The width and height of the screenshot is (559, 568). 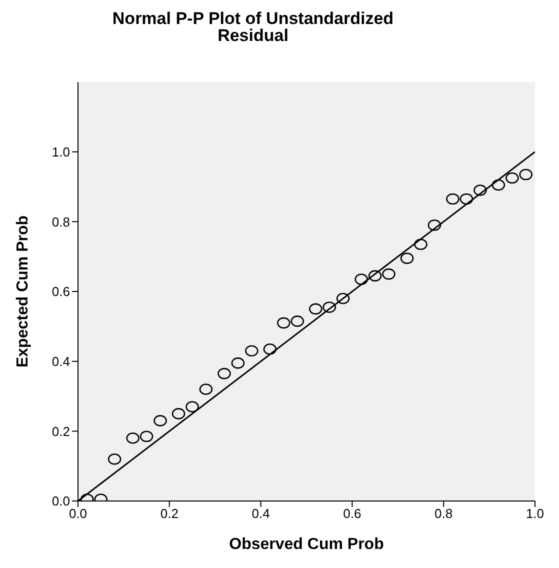 What do you see at coordinates (352, 514) in the screenshot?
I see `x-tick-label: 0.6` at bounding box center [352, 514].